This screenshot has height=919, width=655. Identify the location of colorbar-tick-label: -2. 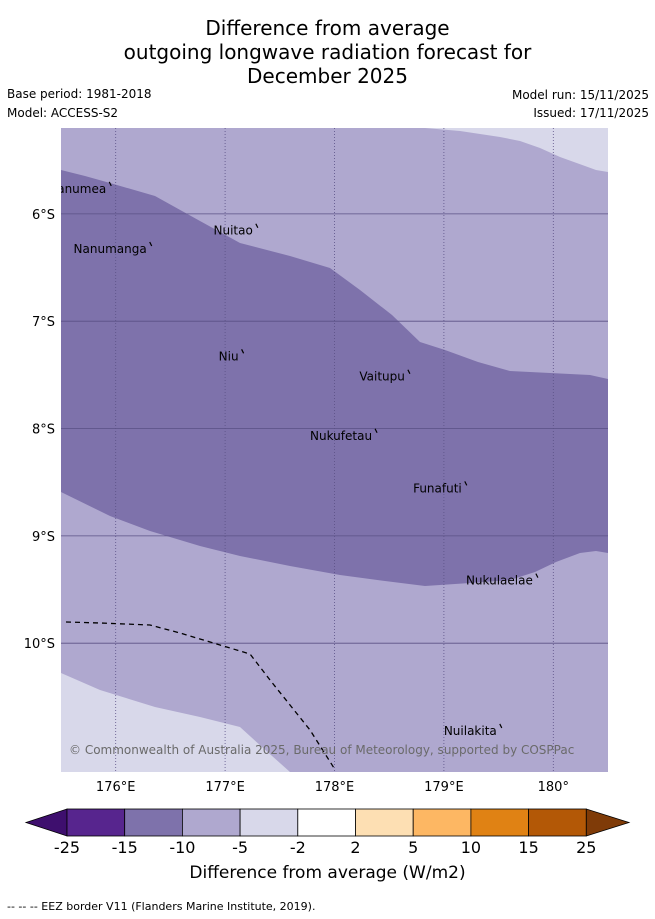
(298, 847).